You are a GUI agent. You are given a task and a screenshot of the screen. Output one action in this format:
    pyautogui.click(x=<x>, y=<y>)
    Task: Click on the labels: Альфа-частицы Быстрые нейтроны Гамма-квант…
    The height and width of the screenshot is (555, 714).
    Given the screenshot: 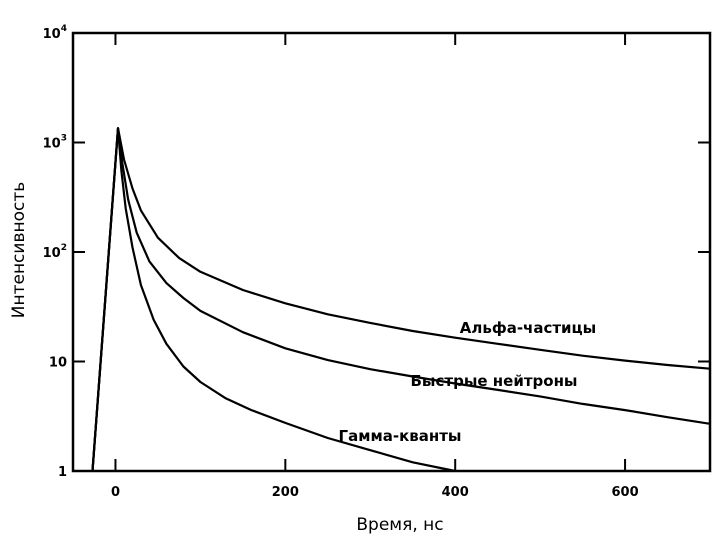 What is the action you would take?
    pyautogui.click(x=468, y=382)
    